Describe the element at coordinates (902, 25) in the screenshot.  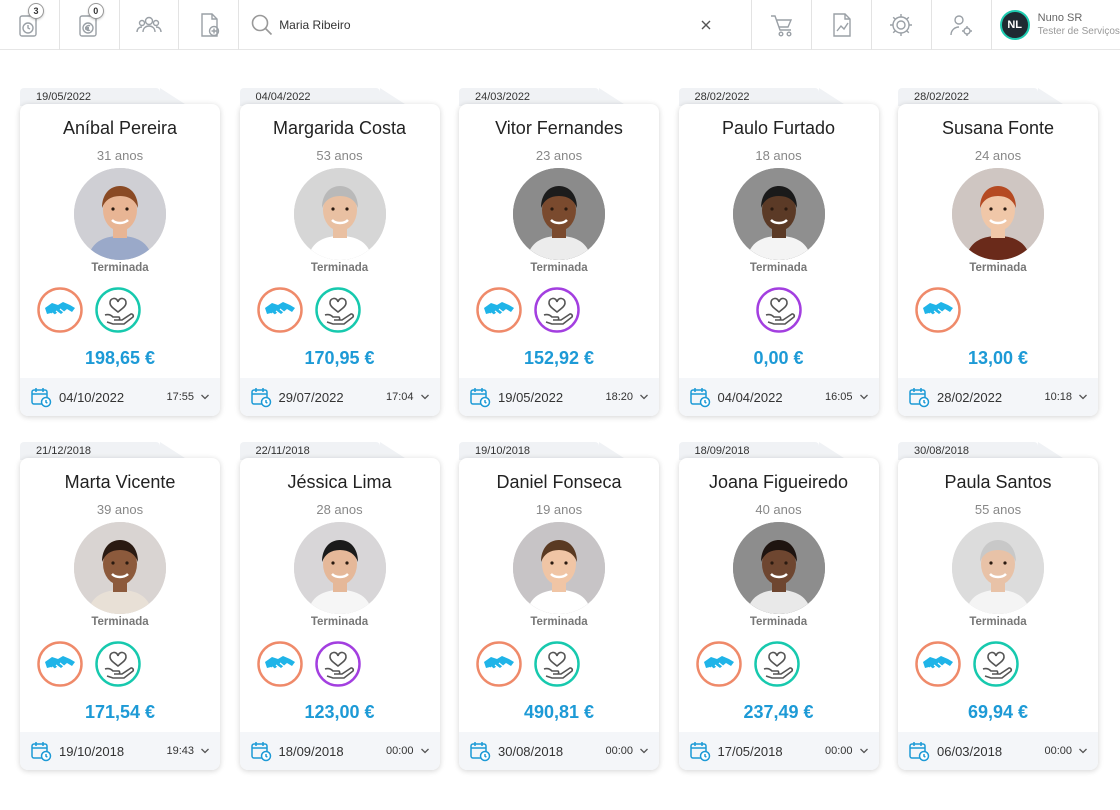
I see `settings-button` at that location.